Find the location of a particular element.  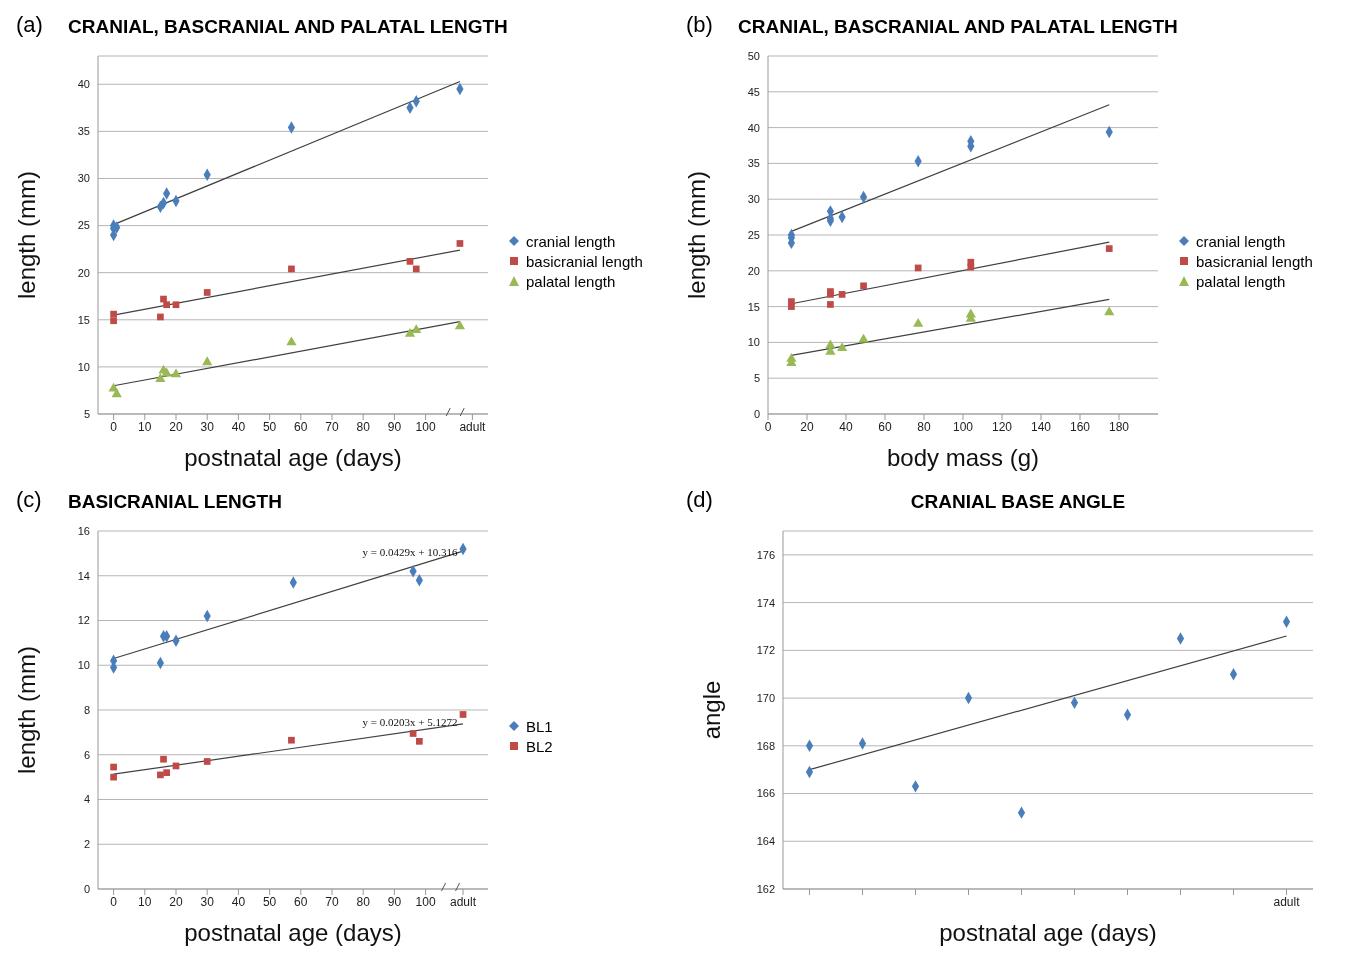

y-tick-label: 16 is located at coordinates (83, 530).